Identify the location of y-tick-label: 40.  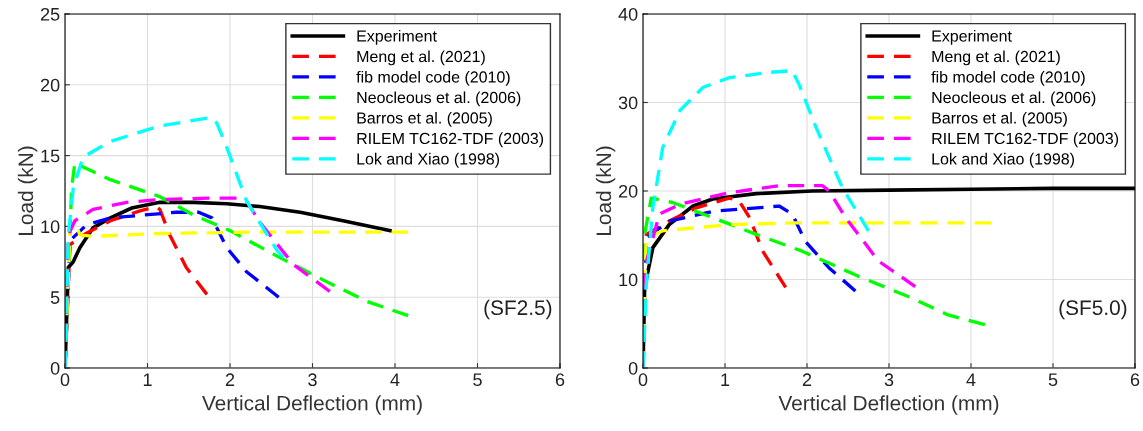
(628, 14).